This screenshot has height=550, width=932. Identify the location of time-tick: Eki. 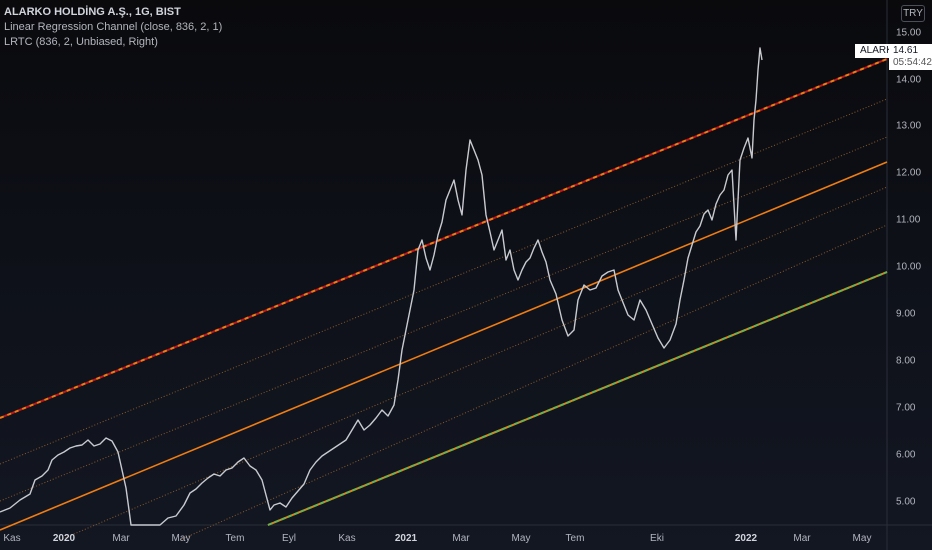
(657, 538).